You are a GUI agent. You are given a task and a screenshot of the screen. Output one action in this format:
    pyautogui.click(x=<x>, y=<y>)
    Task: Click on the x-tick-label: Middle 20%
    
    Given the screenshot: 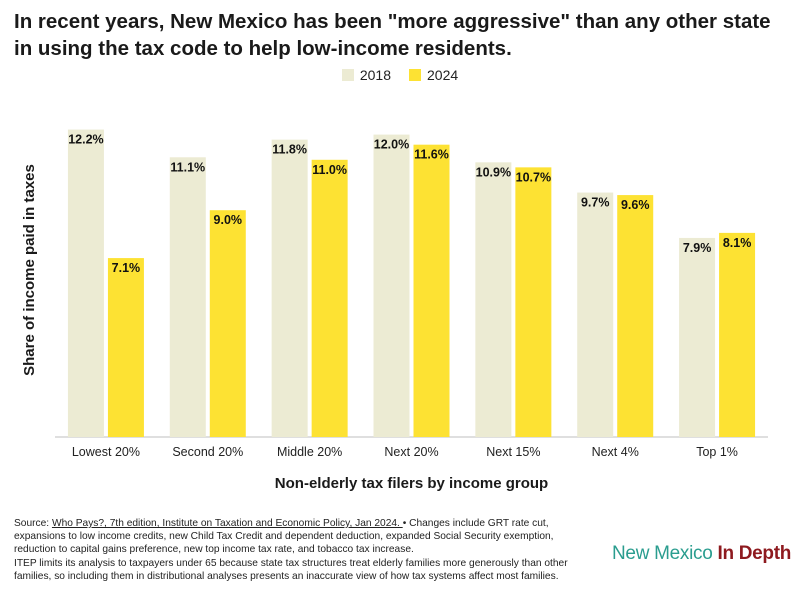 What is the action you would take?
    pyautogui.click(x=309, y=452)
    